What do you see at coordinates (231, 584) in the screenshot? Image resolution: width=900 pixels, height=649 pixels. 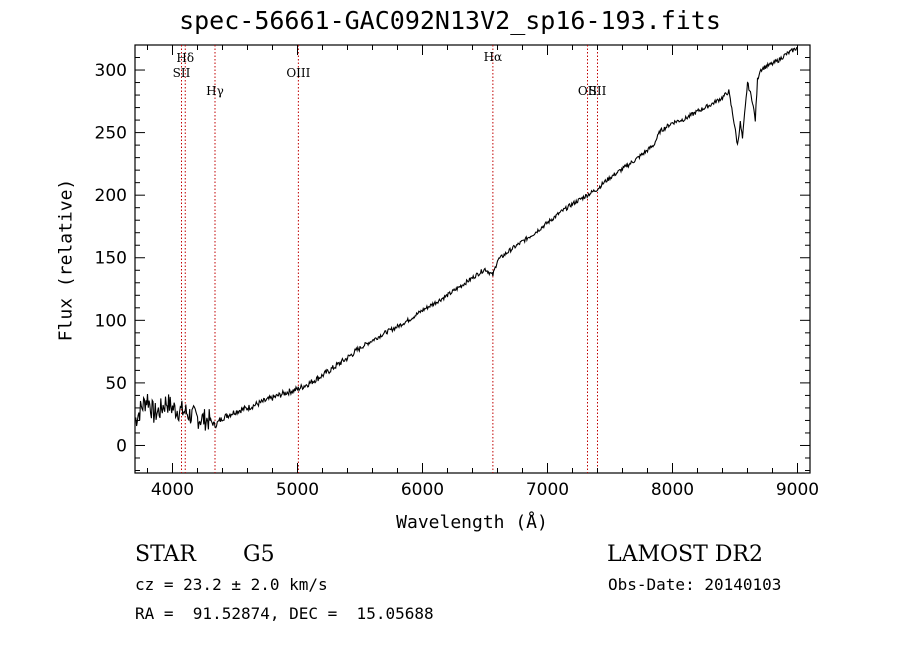 I see `redshift-text: cz = 23.2 ± 2.0 km/s` at bounding box center [231, 584].